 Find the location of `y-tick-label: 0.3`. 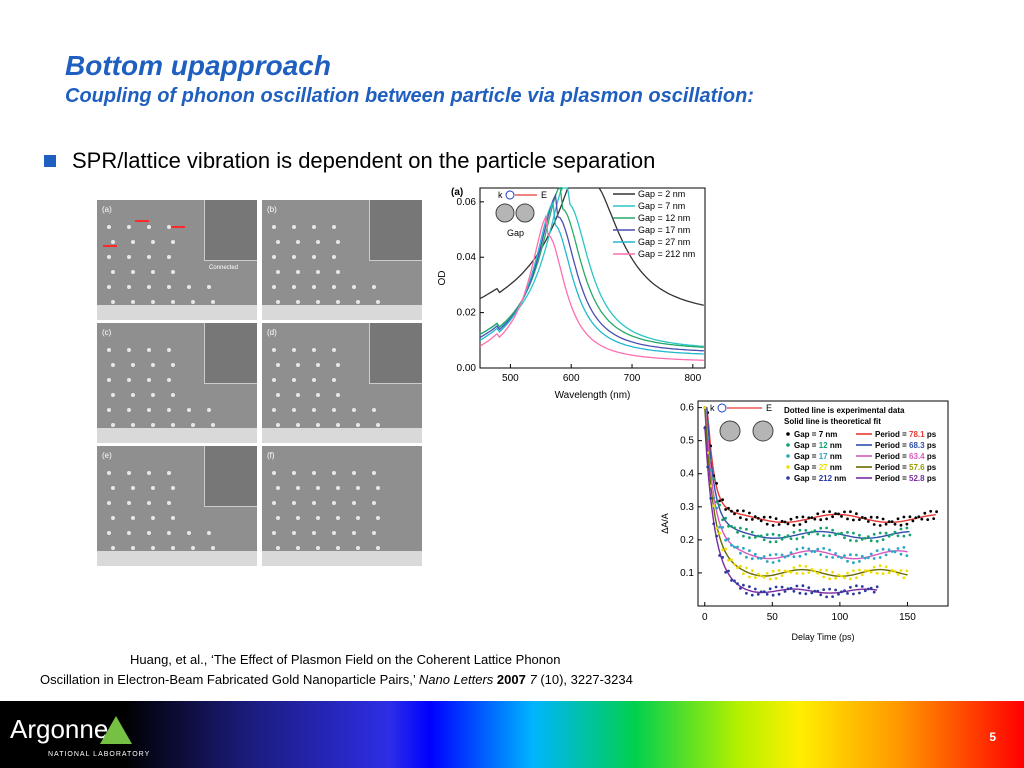

y-tick-label: 0.3 is located at coordinates (687, 507).